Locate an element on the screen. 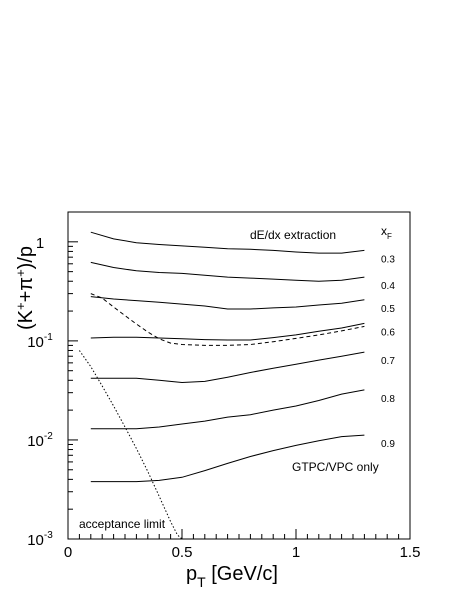 This screenshot has height=599, width=463. x-axis-title-rest: [GeV/c] is located at coordinates (242, 574).